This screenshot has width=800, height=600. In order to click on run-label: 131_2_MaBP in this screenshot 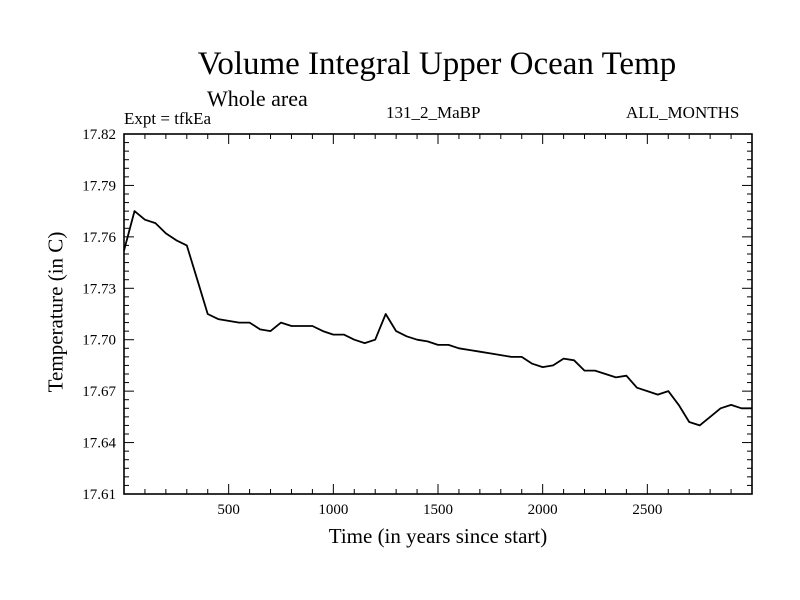, I will do `click(433, 112)`.